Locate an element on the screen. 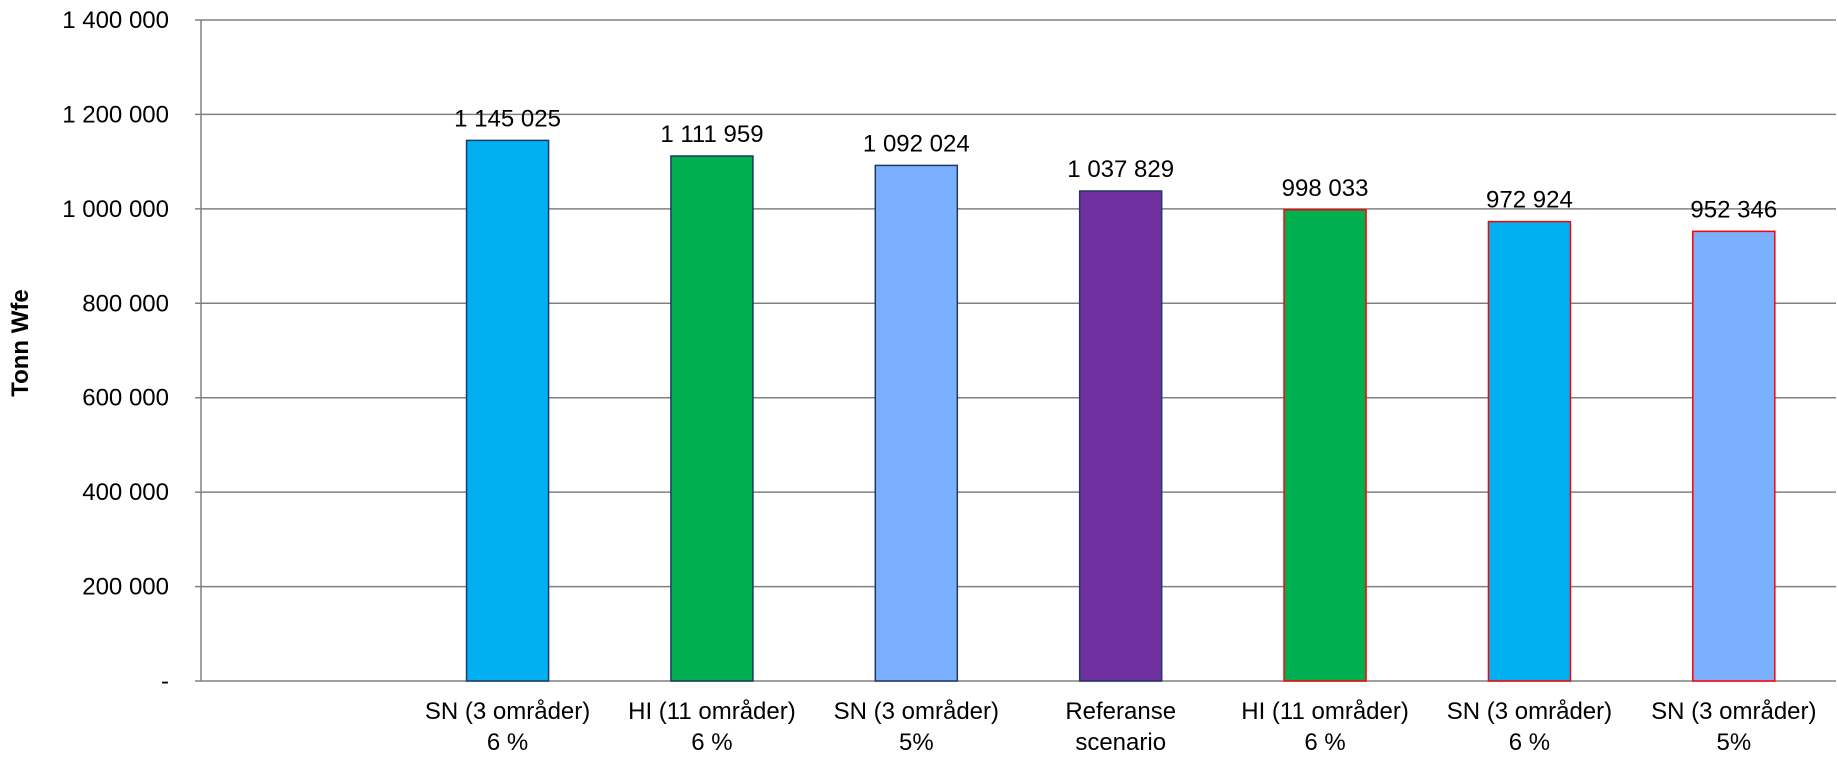 Image resolution: width=1838 pixels, height=764 pixels. bar-value-label: 972 924 is located at coordinates (1529, 200).